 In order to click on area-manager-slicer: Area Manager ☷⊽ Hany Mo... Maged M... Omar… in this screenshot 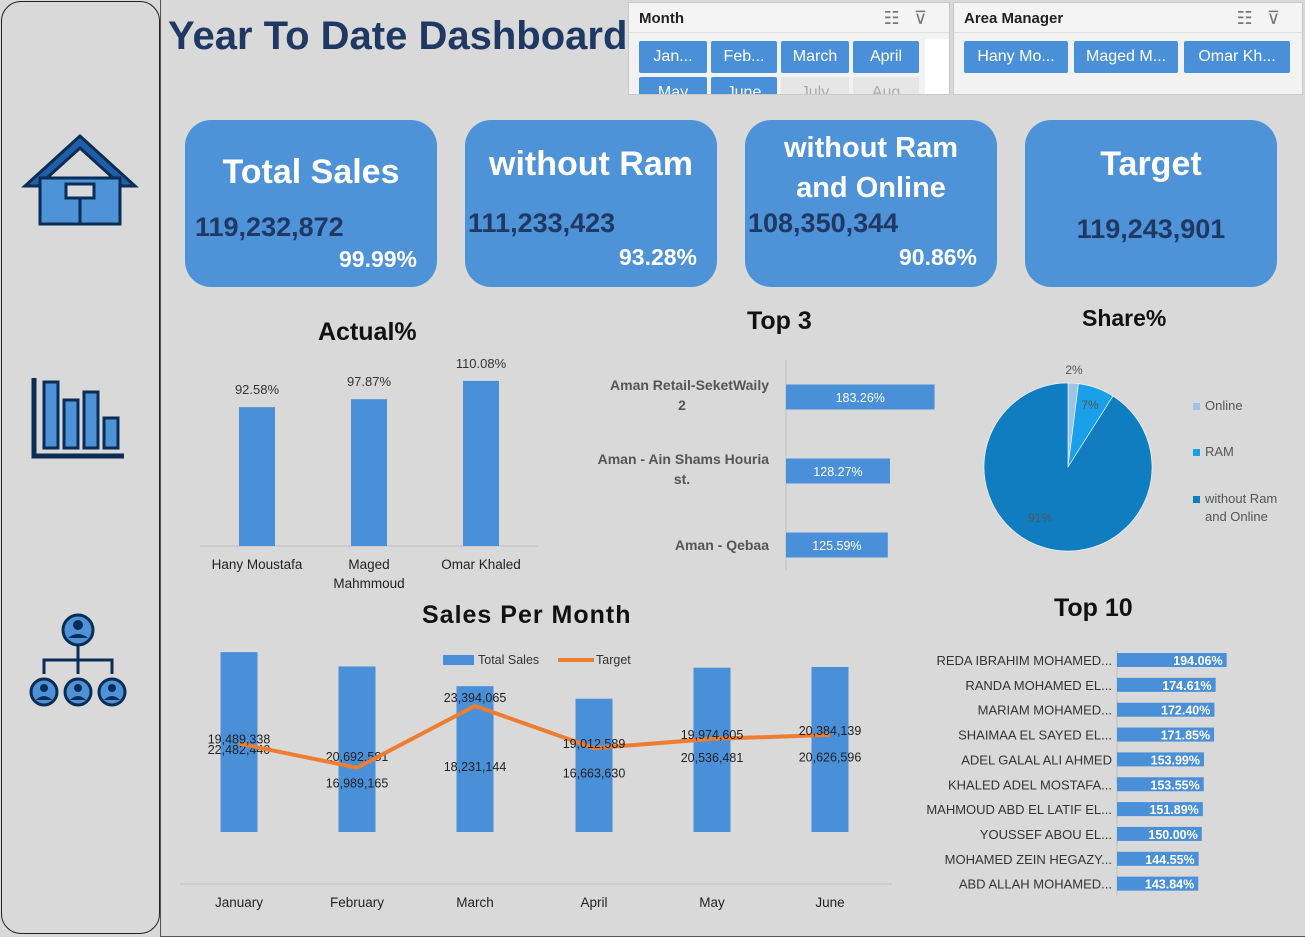, I will do `click(1128, 48)`.